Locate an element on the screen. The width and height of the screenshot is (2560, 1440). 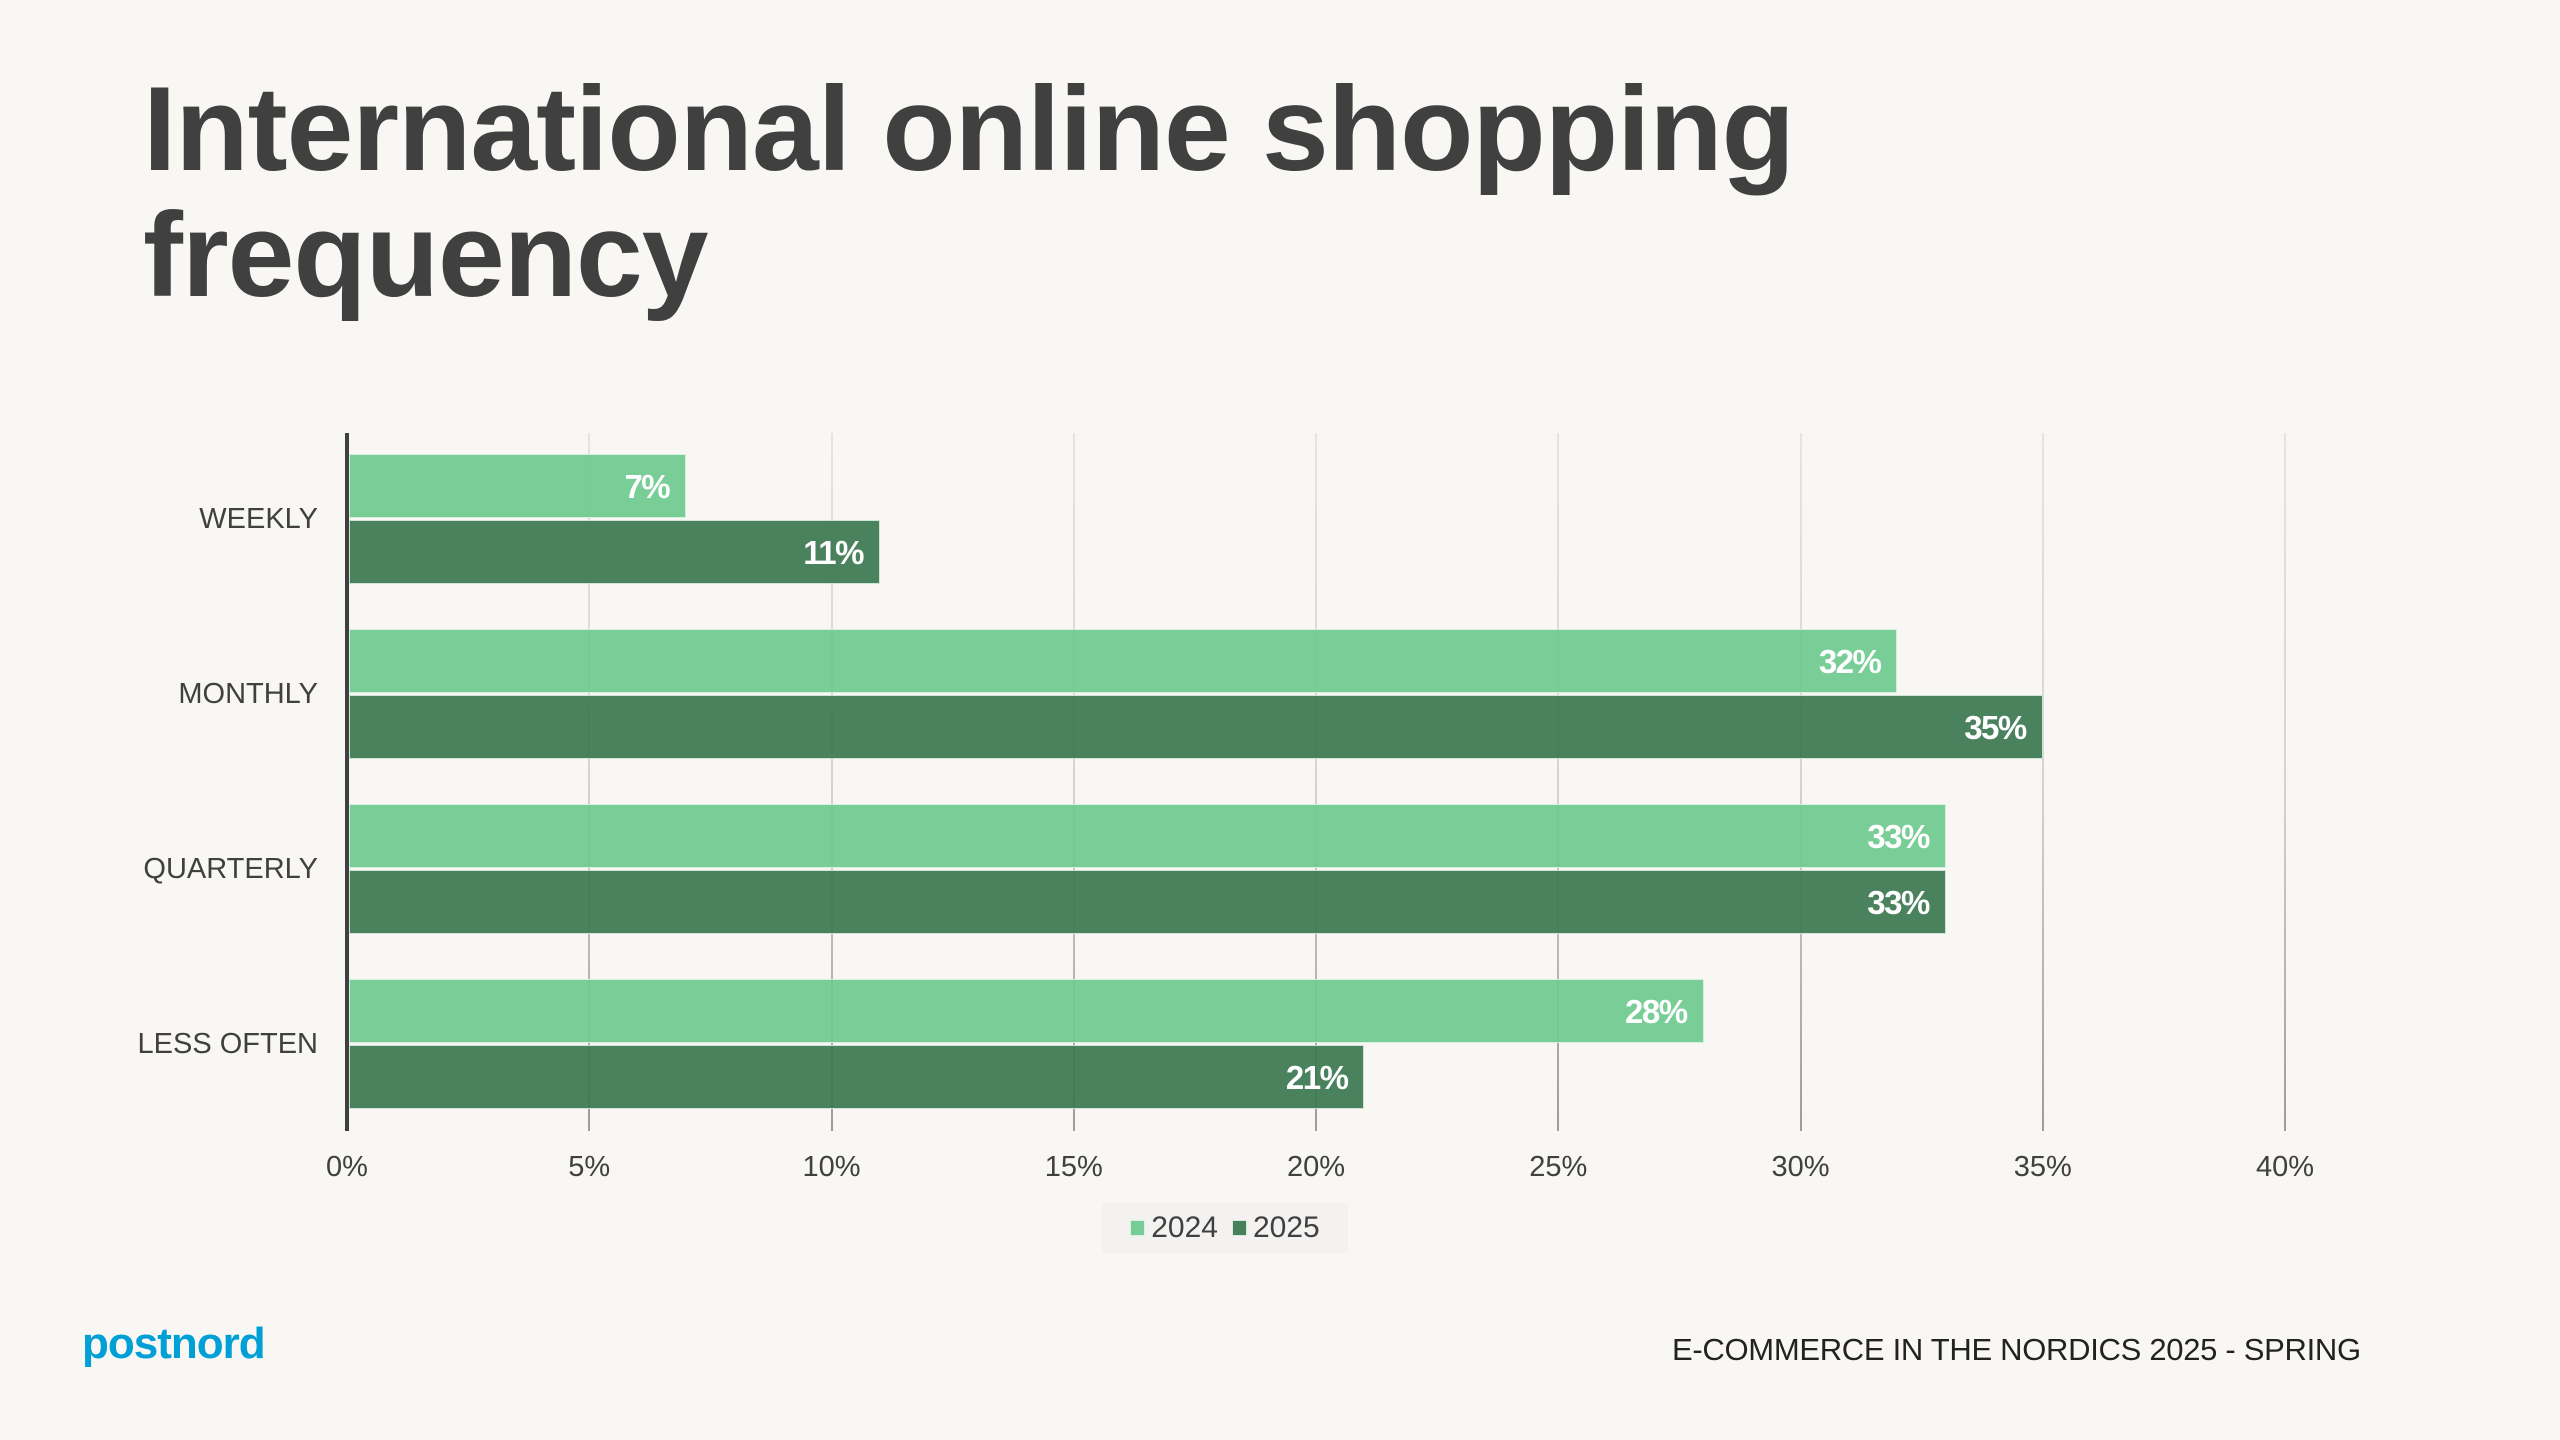
postnord-logo: postnord is located at coordinates (174, 1343).